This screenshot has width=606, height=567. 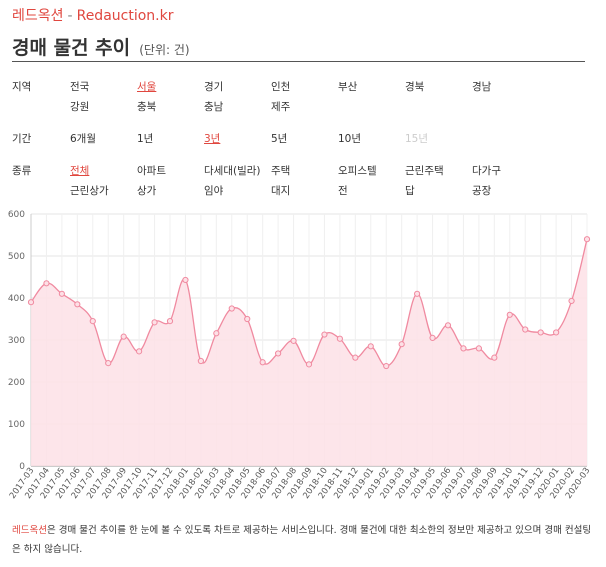 What do you see at coordinates (281, 171) in the screenshot?
I see `type-option: 주택` at bounding box center [281, 171].